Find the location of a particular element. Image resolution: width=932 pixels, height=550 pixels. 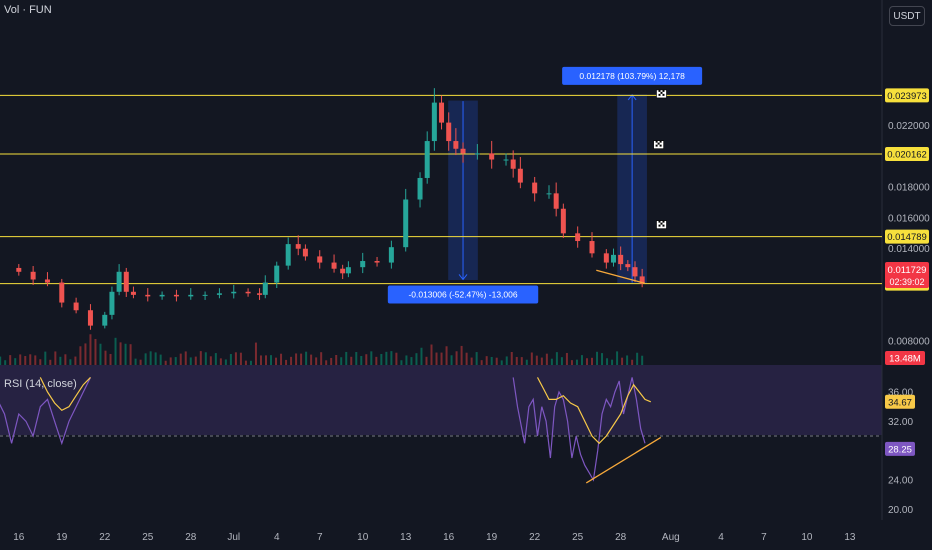

rsi-tick-label: 32.00 is located at coordinates (900, 422).